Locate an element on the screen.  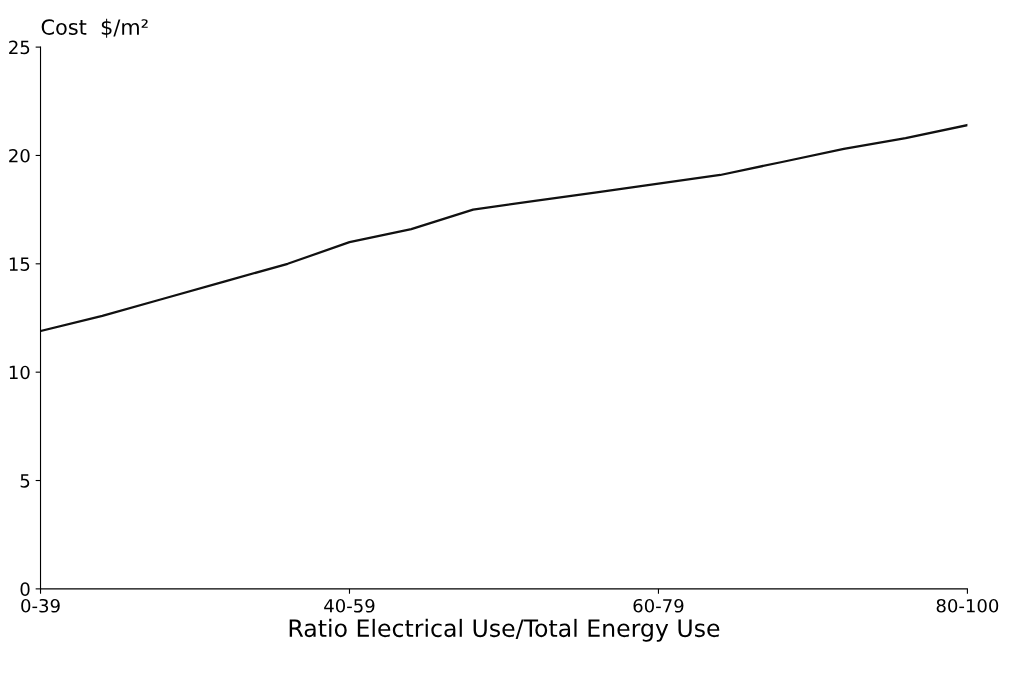
y-tick-label: 15 is located at coordinates (19, 264).